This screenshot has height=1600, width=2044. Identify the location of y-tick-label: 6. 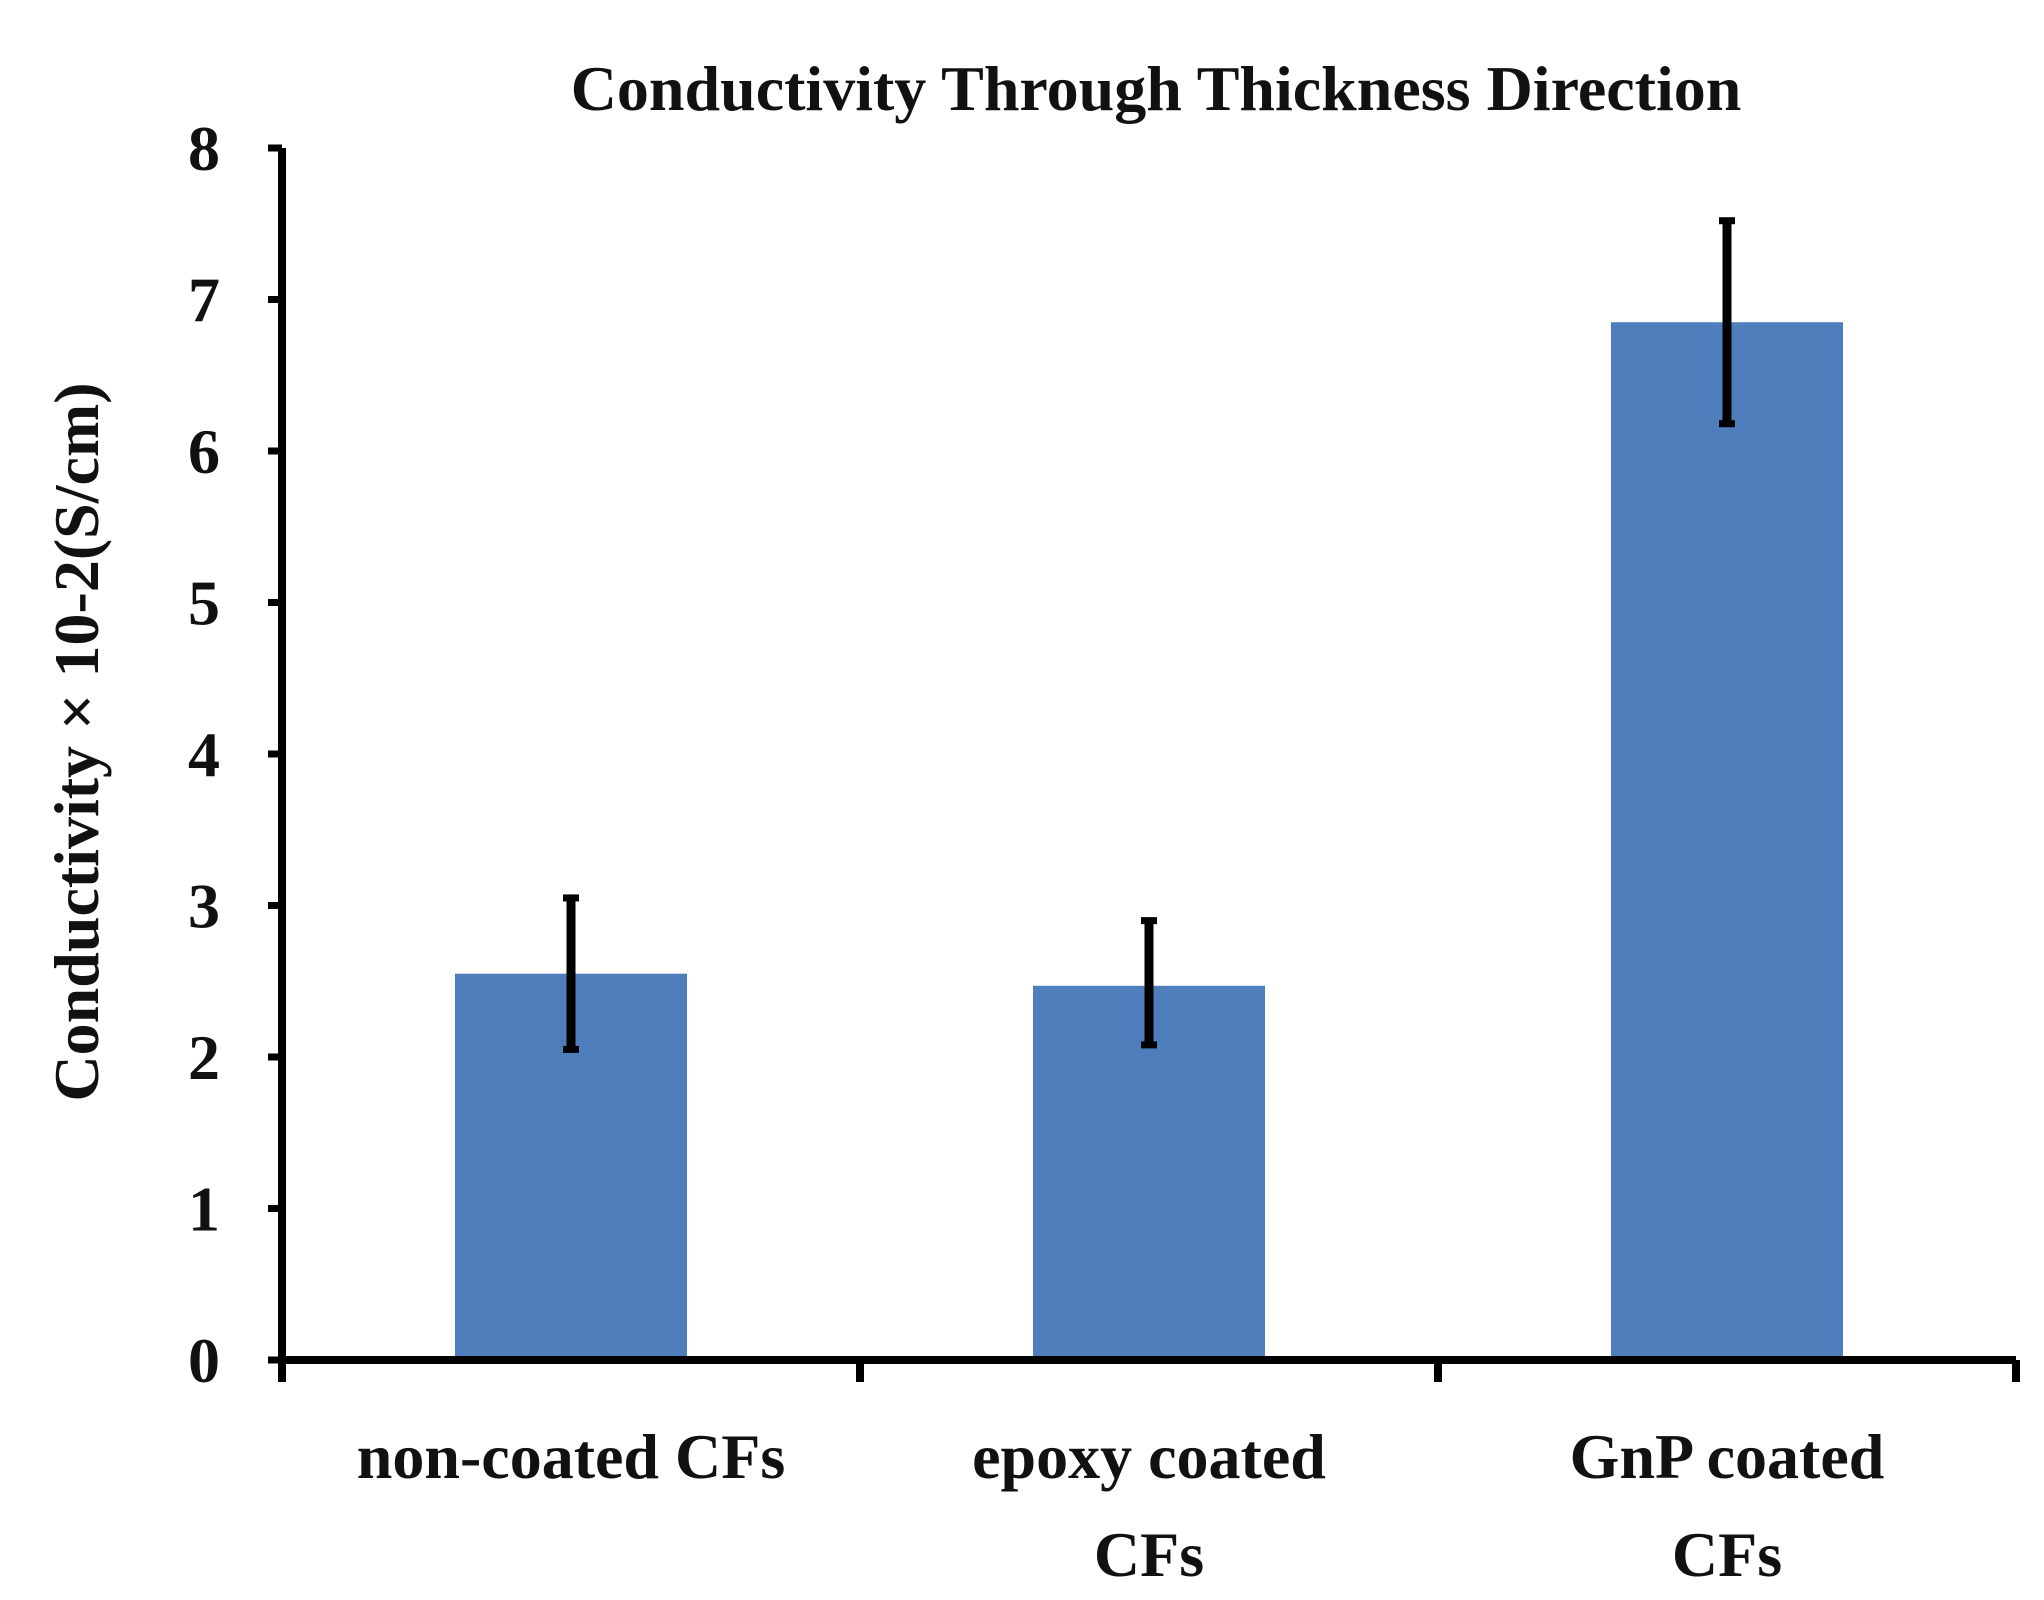
(204, 451).